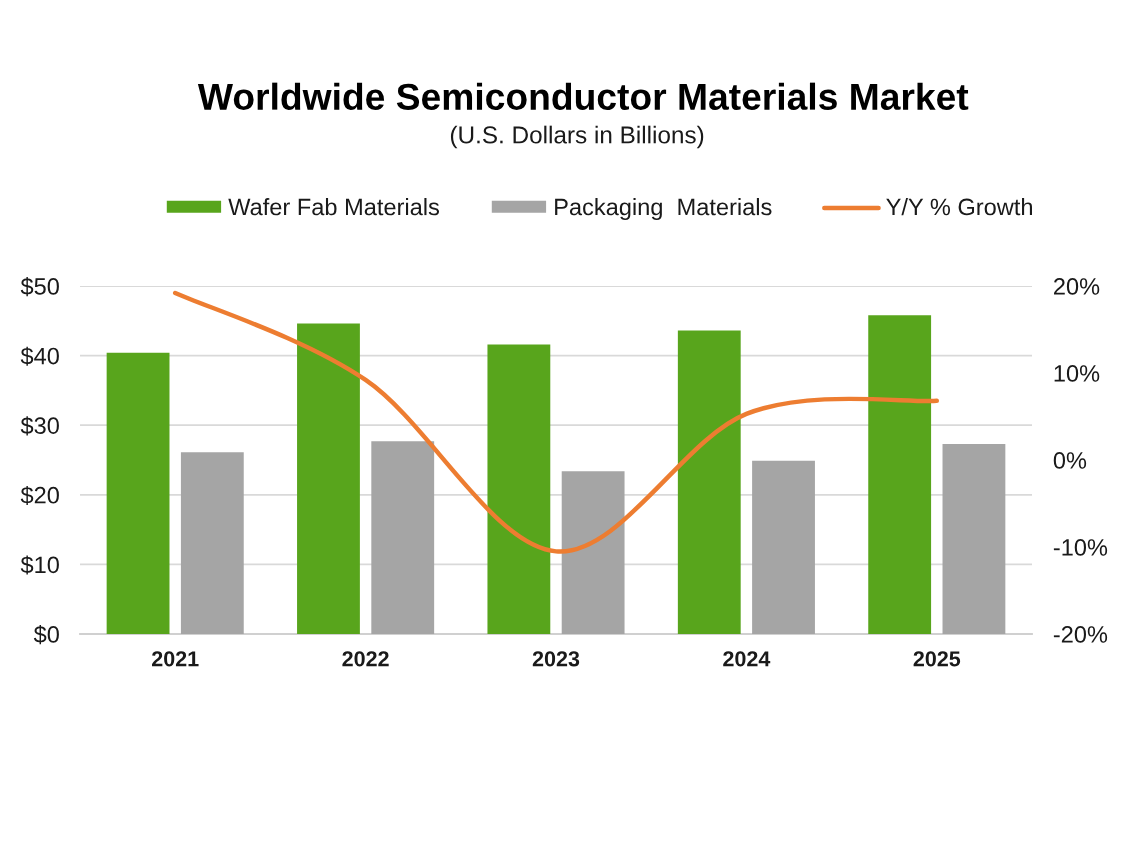  What do you see at coordinates (334, 207) in the screenshot?
I see `legend-label: Wafer Fab Materials` at bounding box center [334, 207].